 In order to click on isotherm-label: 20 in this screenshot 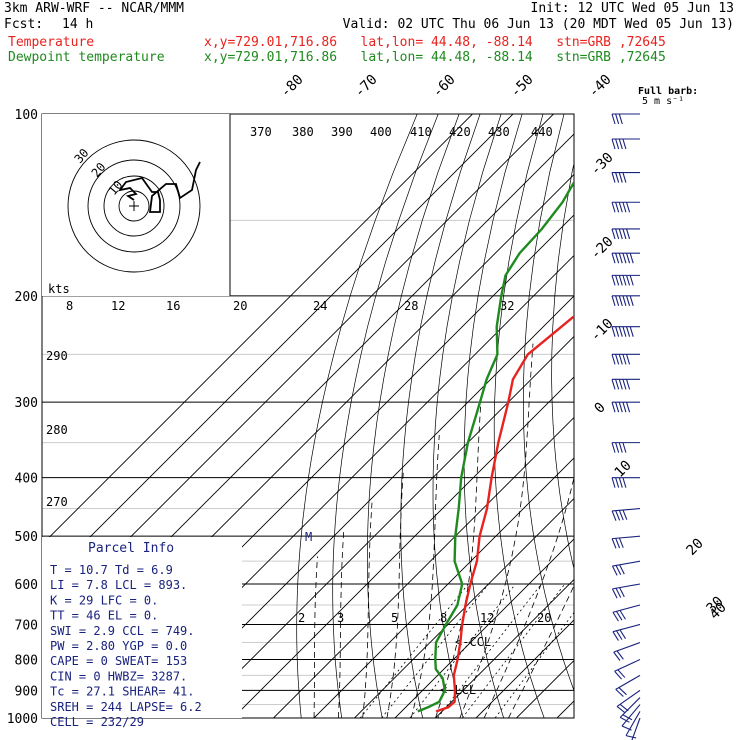, I will do `click(695, 547)`.